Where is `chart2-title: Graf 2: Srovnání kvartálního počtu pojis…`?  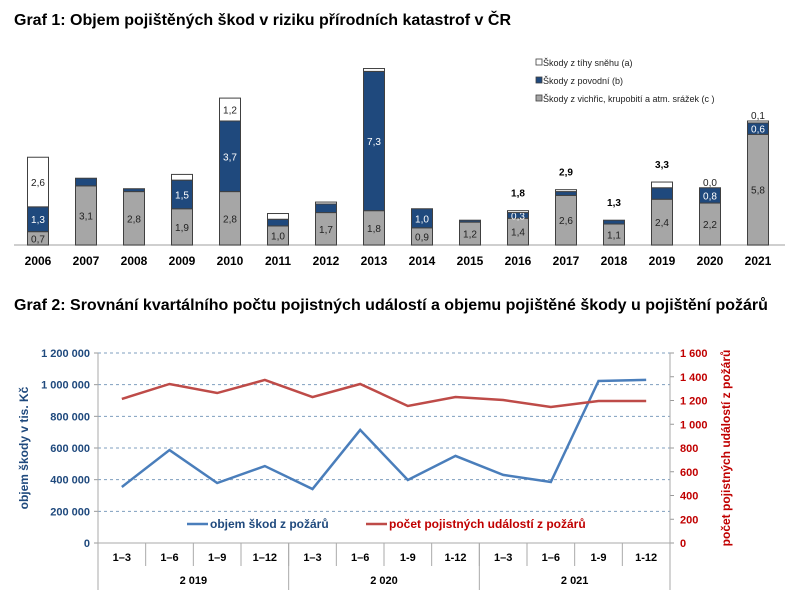
chart2-title: Graf 2: Srovnání kvartálního počtu pojis… is located at coordinates (391, 305).